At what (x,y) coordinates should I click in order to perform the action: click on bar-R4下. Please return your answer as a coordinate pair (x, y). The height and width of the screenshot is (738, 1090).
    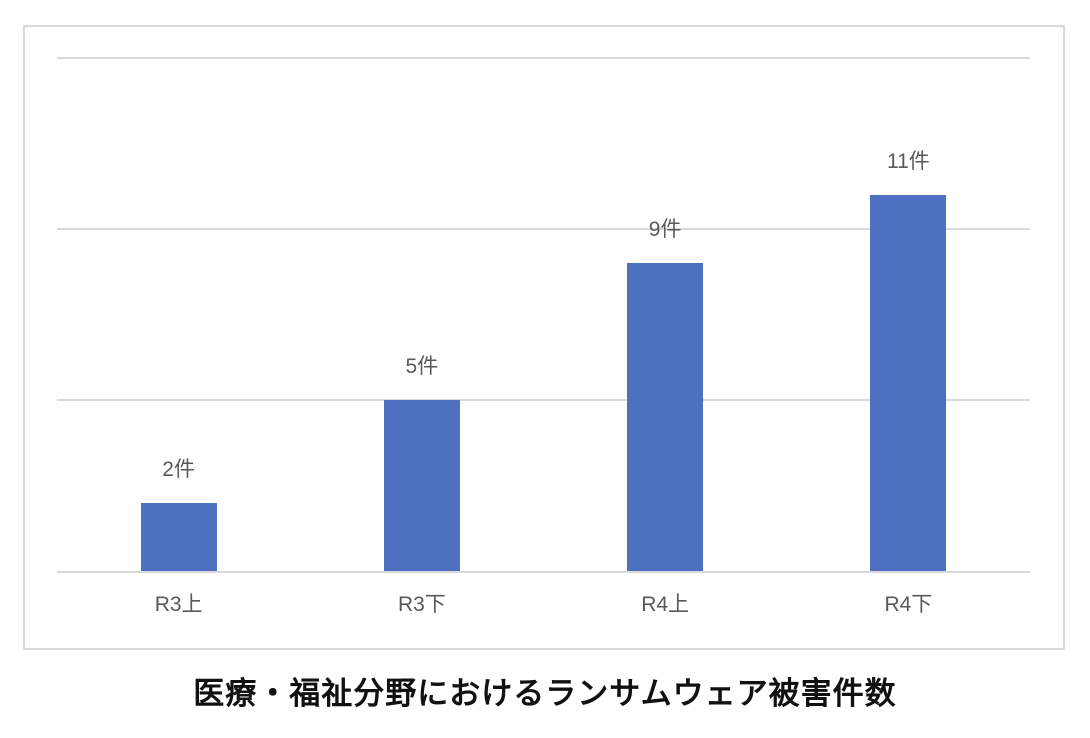
    Looking at the image, I should click on (908, 382).